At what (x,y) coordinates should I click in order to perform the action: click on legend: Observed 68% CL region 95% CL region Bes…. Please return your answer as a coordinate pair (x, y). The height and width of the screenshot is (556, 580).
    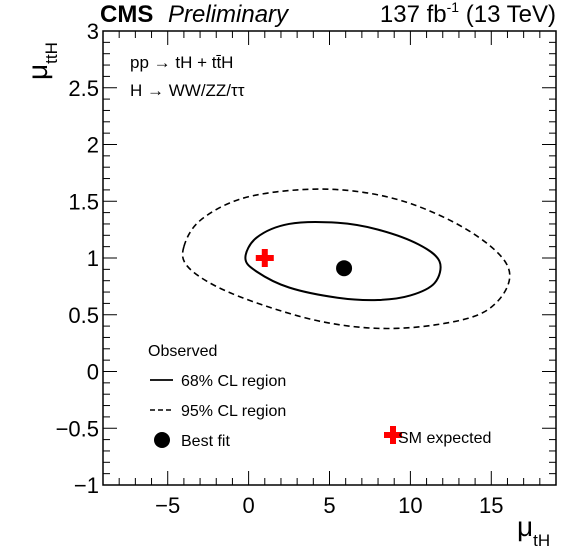
    Looking at the image, I should click on (319, 396).